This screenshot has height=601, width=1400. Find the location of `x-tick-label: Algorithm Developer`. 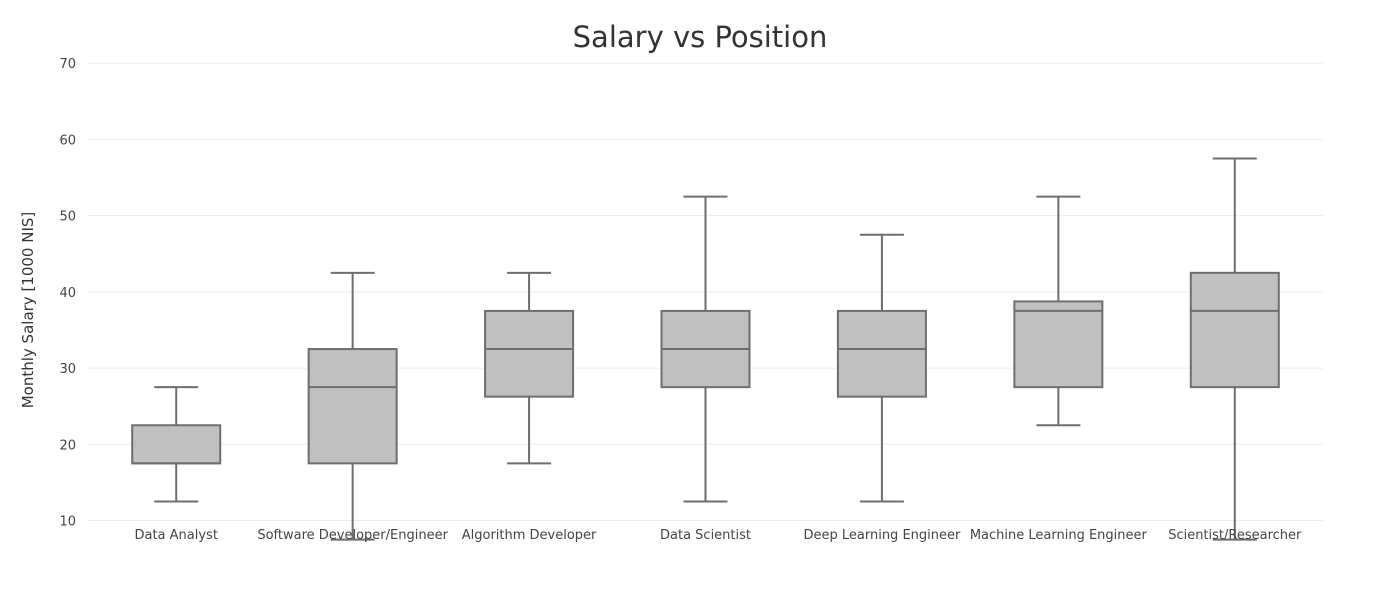

x-tick-label: Algorithm Developer is located at coordinates (529, 535).